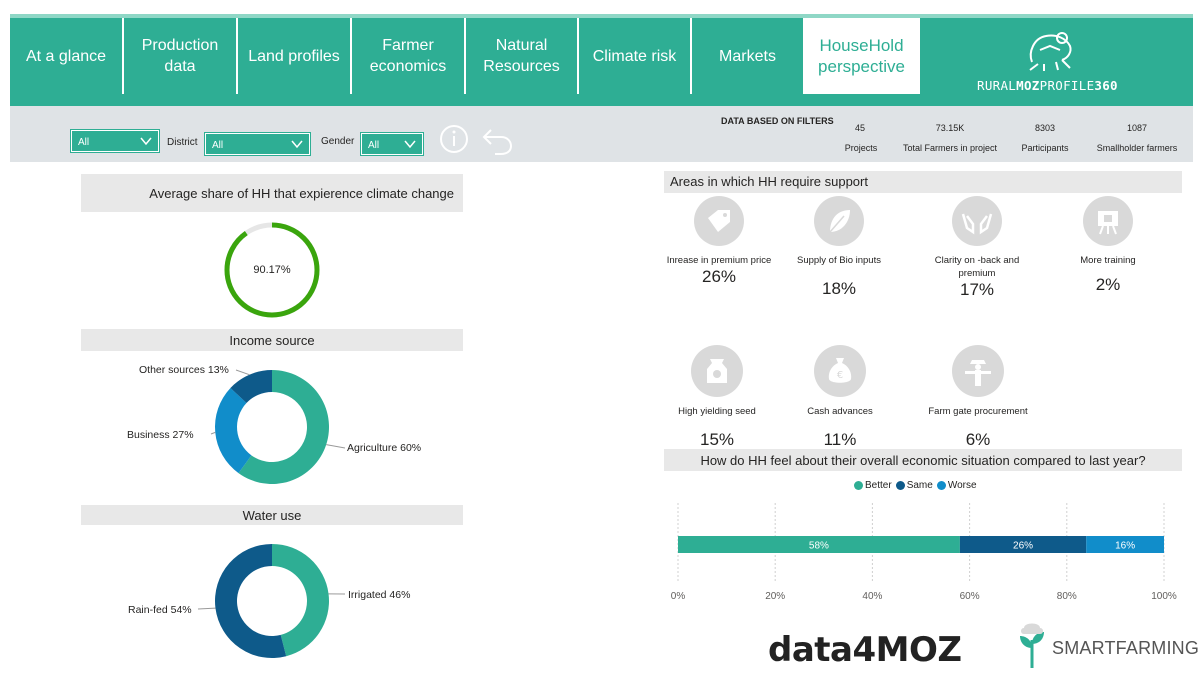 This screenshot has height=690, width=1200. What do you see at coordinates (872, 596) in the screenshot?
I see `x-tick-label: 40%` at bounding box center [872, 596].